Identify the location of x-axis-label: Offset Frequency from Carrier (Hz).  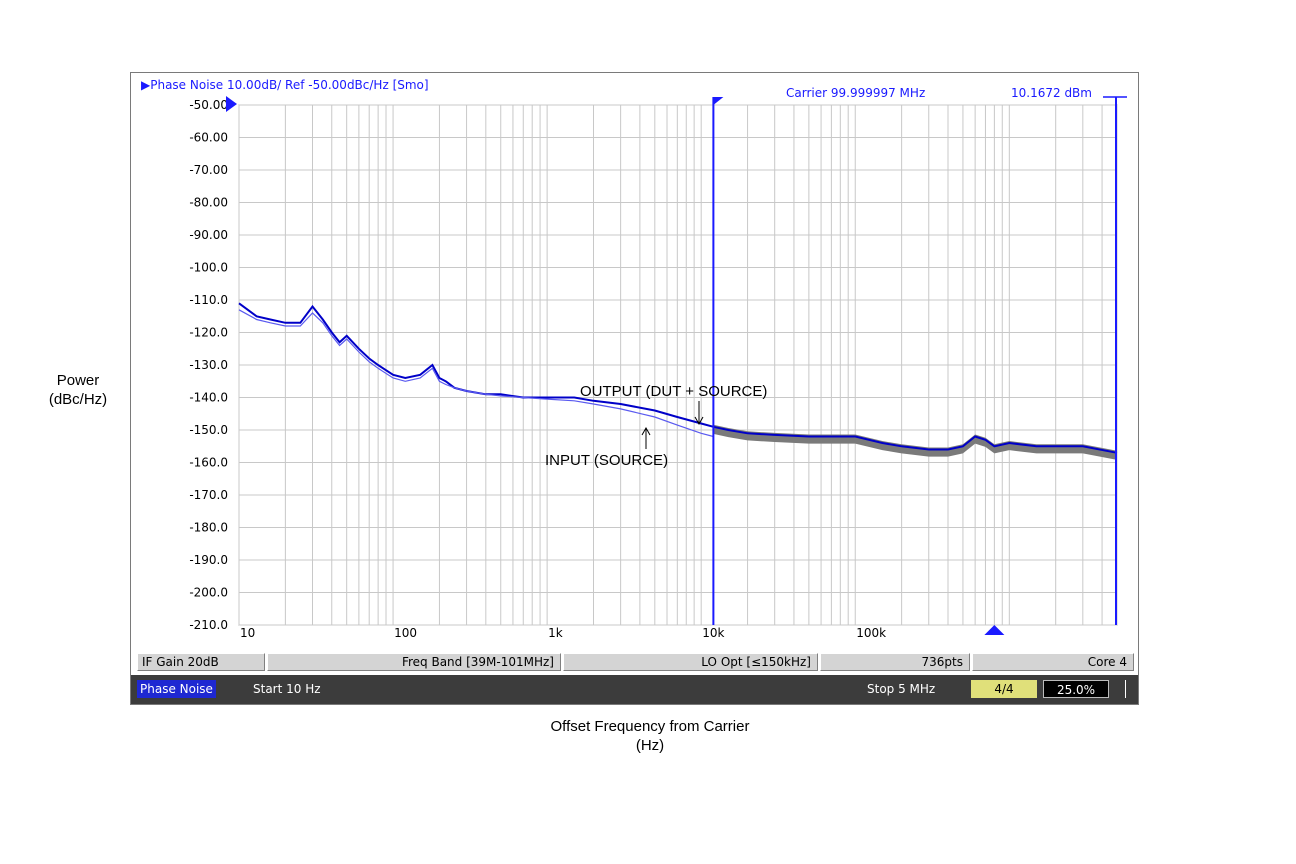
(650, 736).